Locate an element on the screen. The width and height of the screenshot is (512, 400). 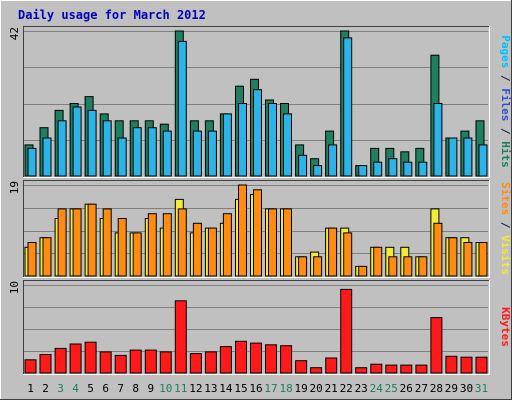
x-tick-label: 13 is located at coordinates (210, 388).